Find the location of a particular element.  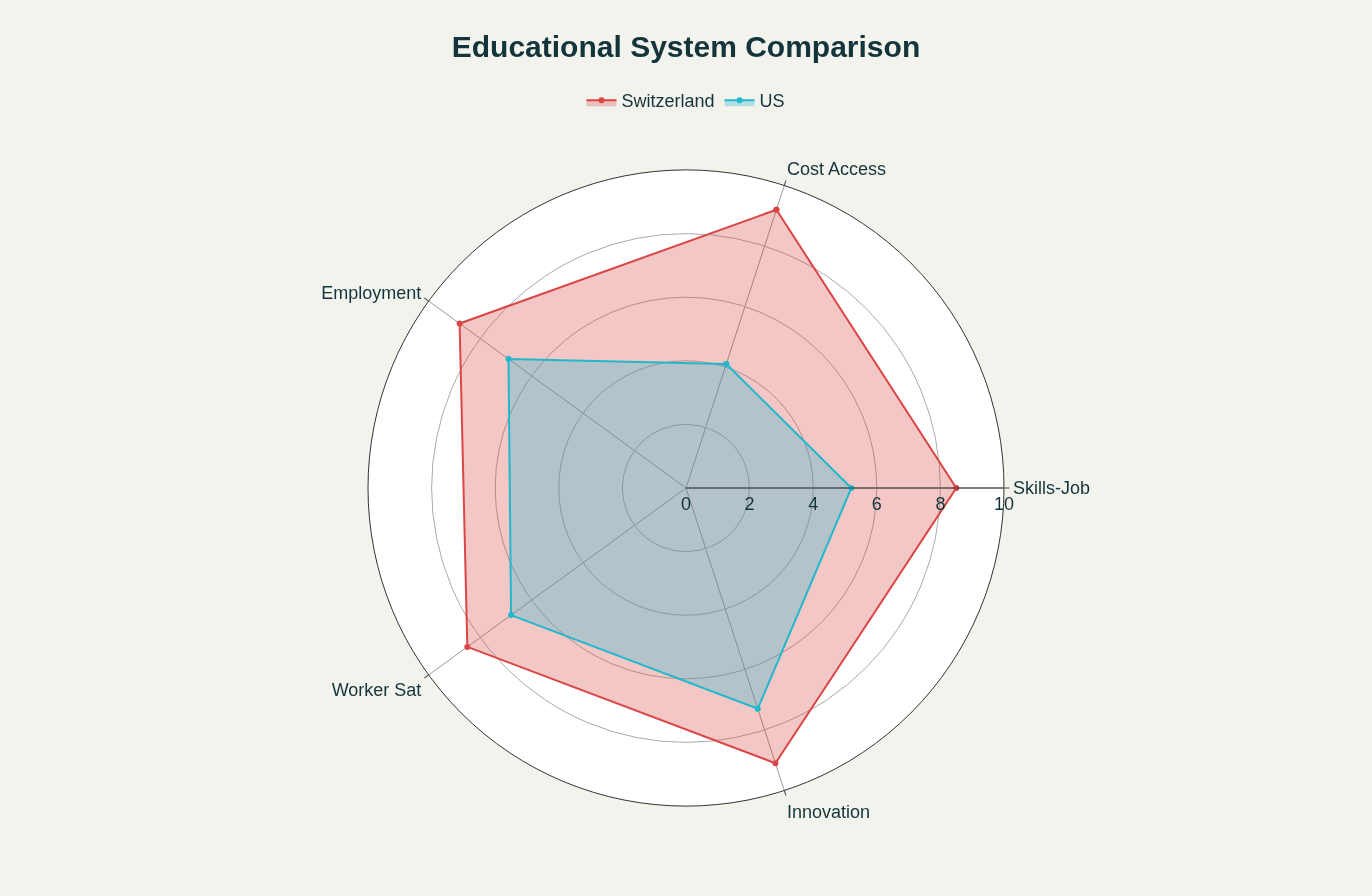

y-tick-label: 4 is located at coordinates (813, 504).